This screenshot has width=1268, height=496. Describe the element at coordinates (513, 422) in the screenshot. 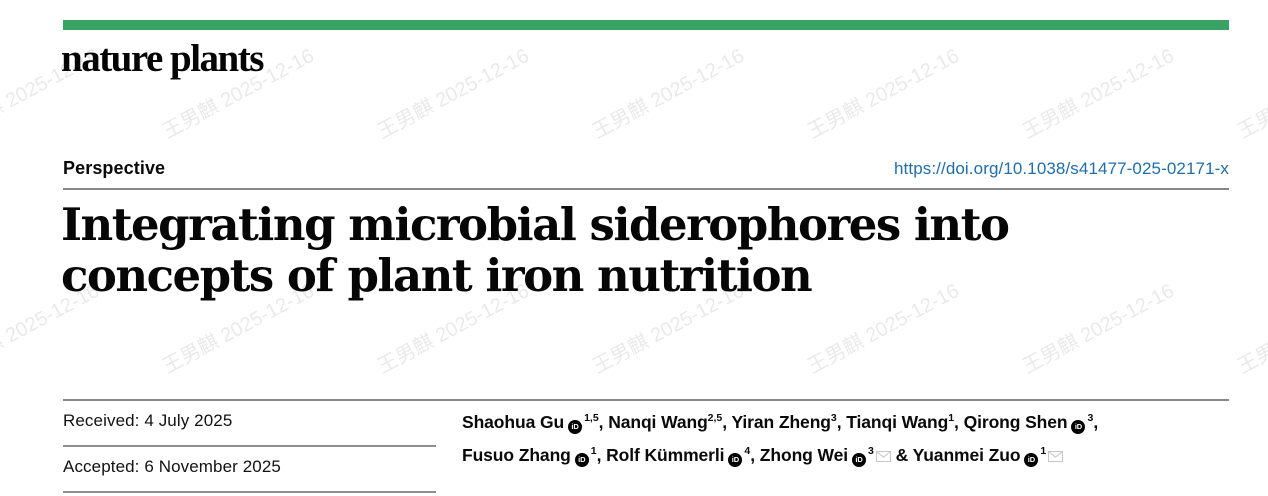

I see `author-name: Shaohua Gu` at that location.